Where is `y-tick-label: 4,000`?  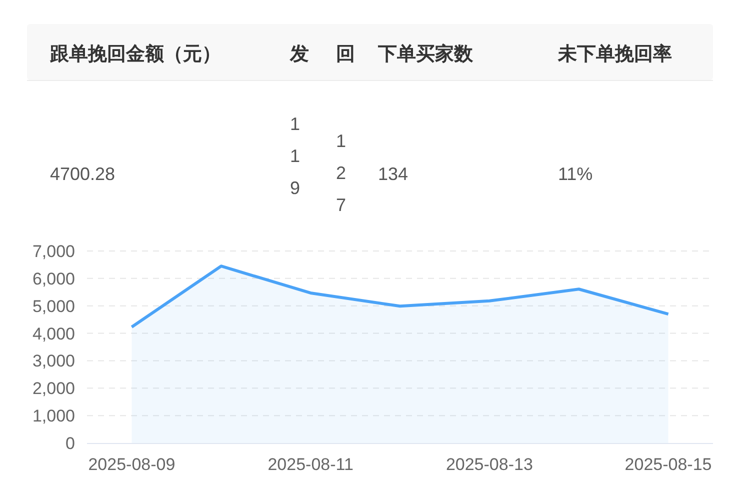
y-tick-label: 4,000 is located at coordinates (53, 334).